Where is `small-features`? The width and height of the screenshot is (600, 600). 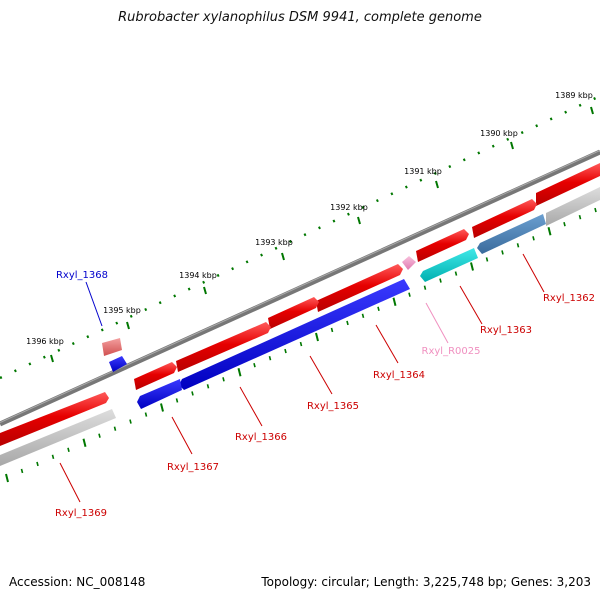
small-features is located at coordinates (259, 314).